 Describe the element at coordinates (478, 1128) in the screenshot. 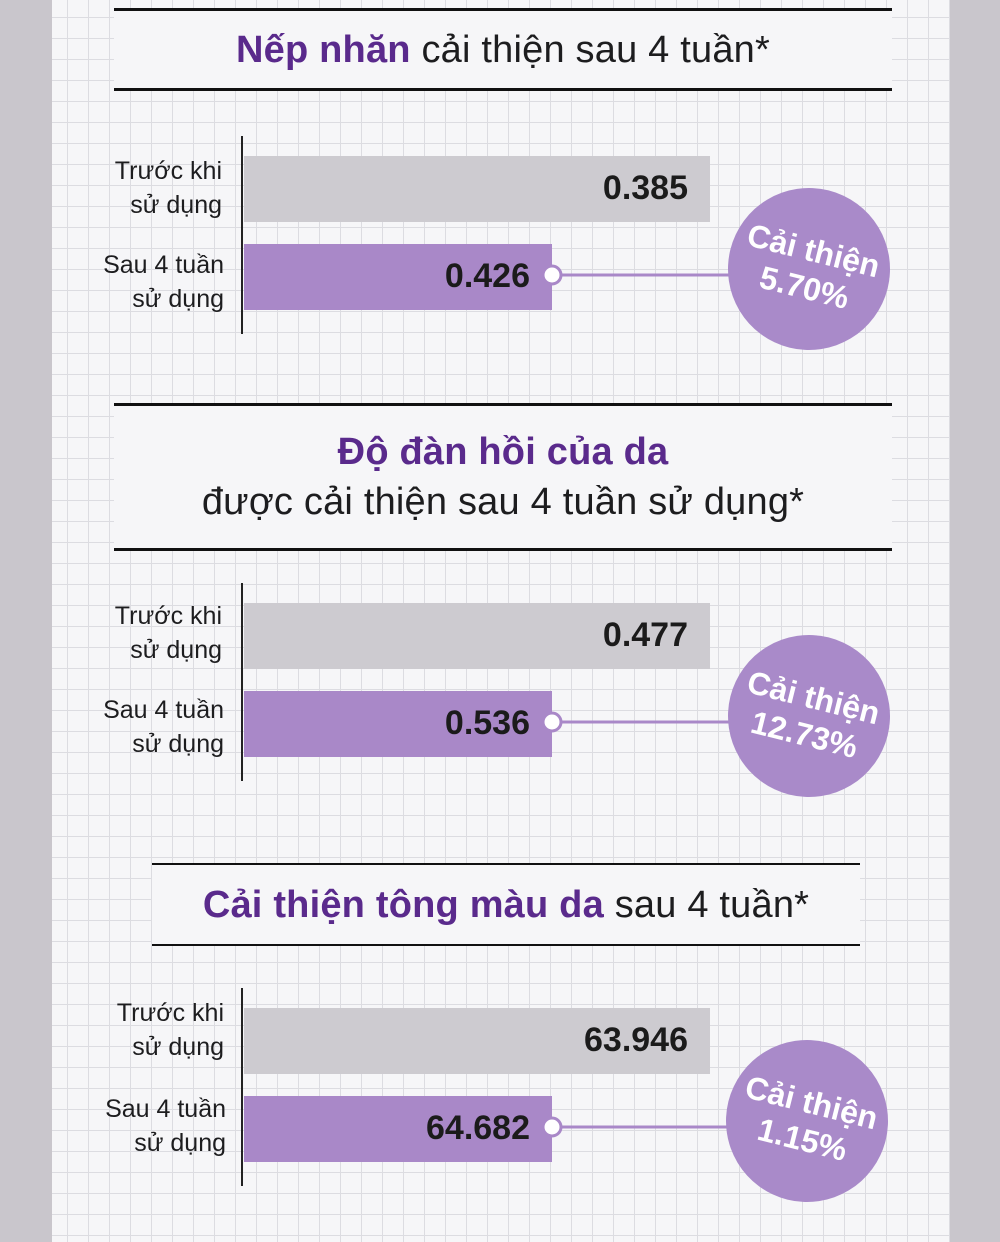

I see `chart-skin-tone-value-after: 64.682` at that location.